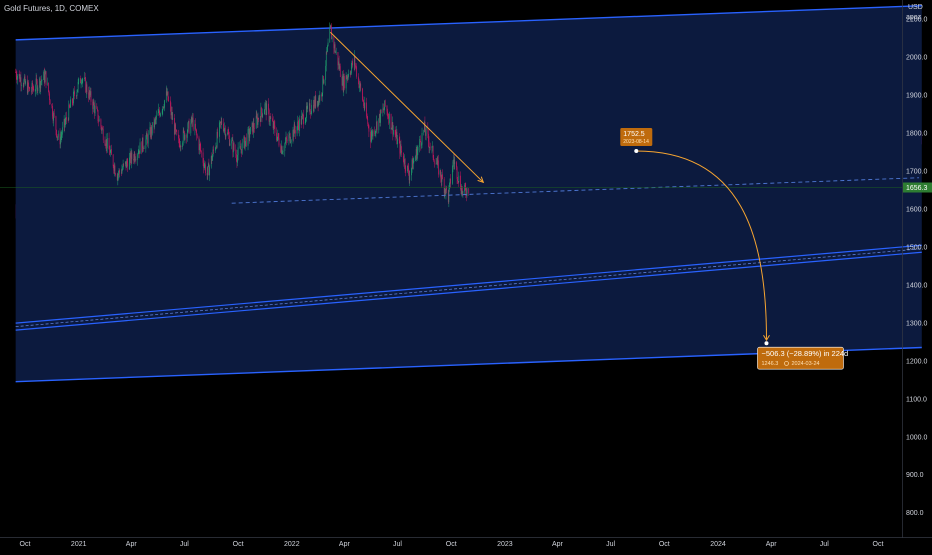 The image size is (932, 555). Describe the element at coordinates (664, 544) in the screenshot. I see `x-tick-label: Oct` at that location.